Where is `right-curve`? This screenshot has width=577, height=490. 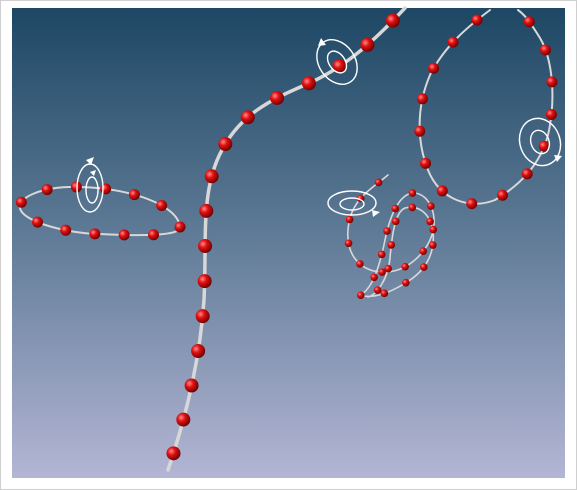 right-curve is located at coordinates (486, 107).